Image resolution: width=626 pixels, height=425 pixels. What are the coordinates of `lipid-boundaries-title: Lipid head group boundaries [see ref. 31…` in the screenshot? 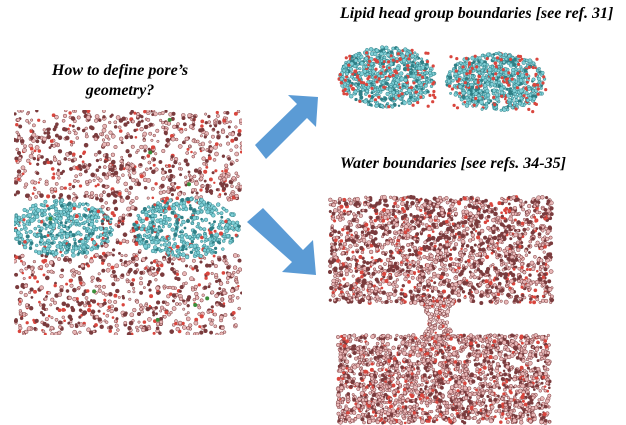 It's located at (477, 13).